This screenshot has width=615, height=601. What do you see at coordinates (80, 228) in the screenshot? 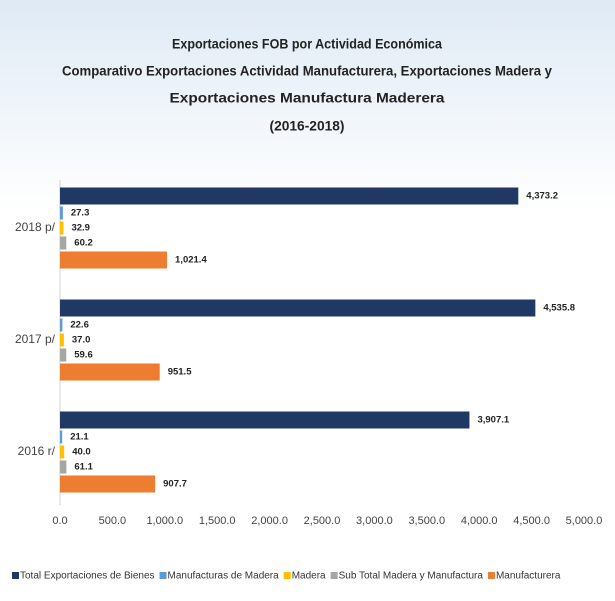
I see `data-label: 32.9` at bounding box center [80, 228].